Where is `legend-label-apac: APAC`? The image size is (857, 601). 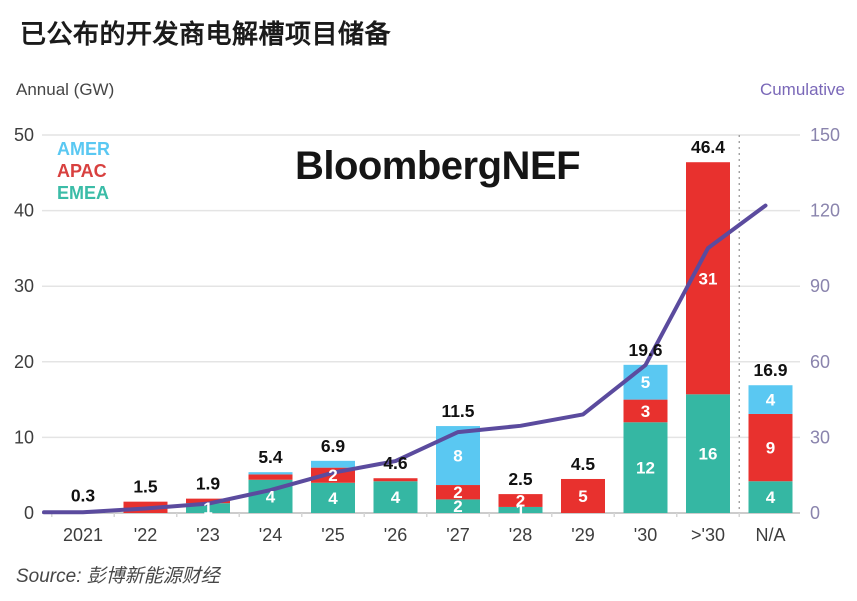
legend-label-apac: APAC is located at coordinates (82, 171).